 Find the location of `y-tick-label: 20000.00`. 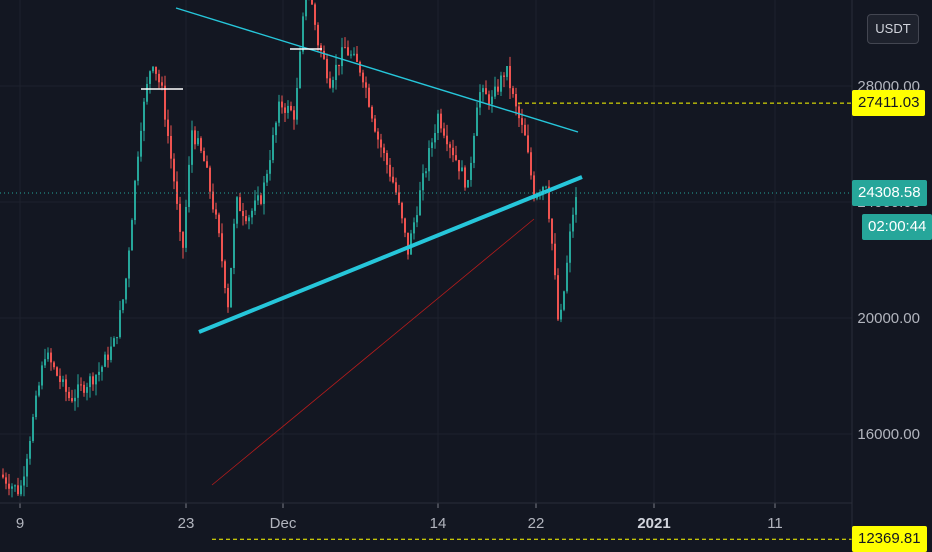

y-tick-label: 20000.00 is located at coordinates (888, 318).